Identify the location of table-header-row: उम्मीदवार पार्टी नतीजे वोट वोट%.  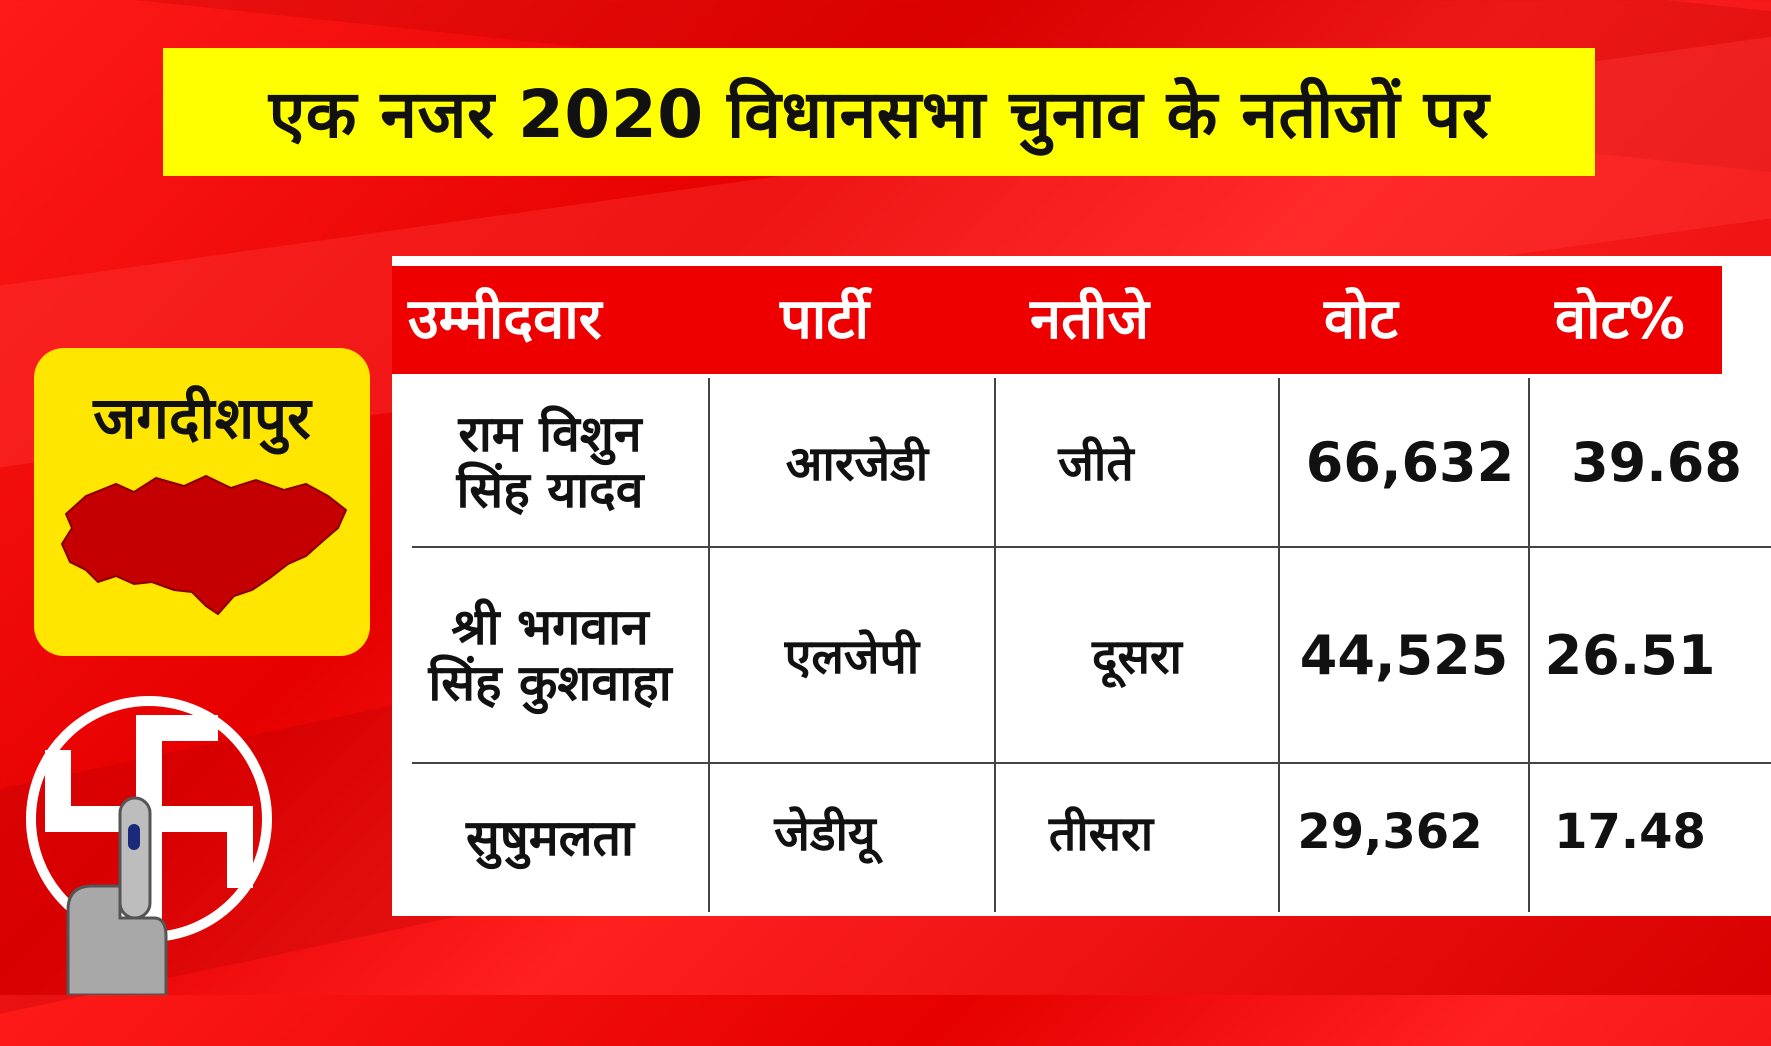
(1057, 320).